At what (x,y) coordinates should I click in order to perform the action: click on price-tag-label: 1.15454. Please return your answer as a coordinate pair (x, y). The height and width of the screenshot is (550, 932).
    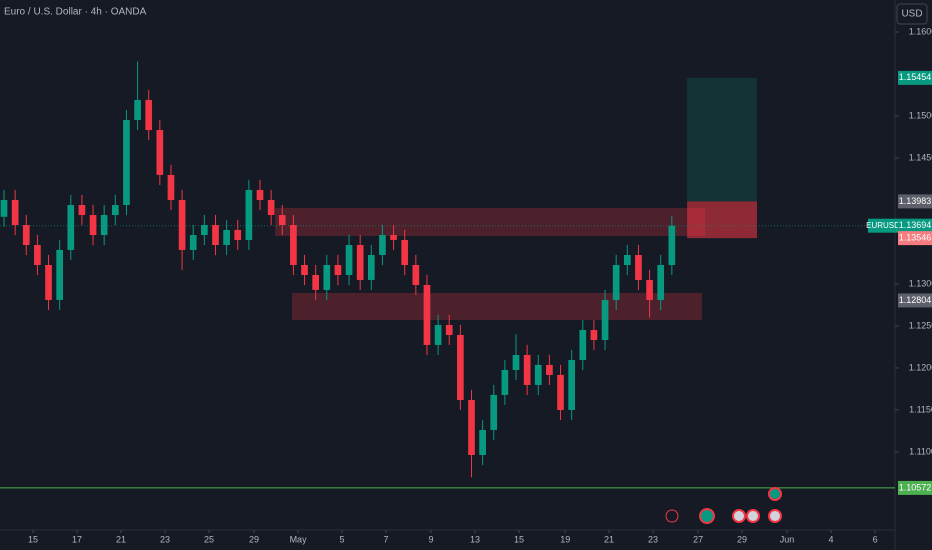
    Looking at the image, I should click on (915, 77).